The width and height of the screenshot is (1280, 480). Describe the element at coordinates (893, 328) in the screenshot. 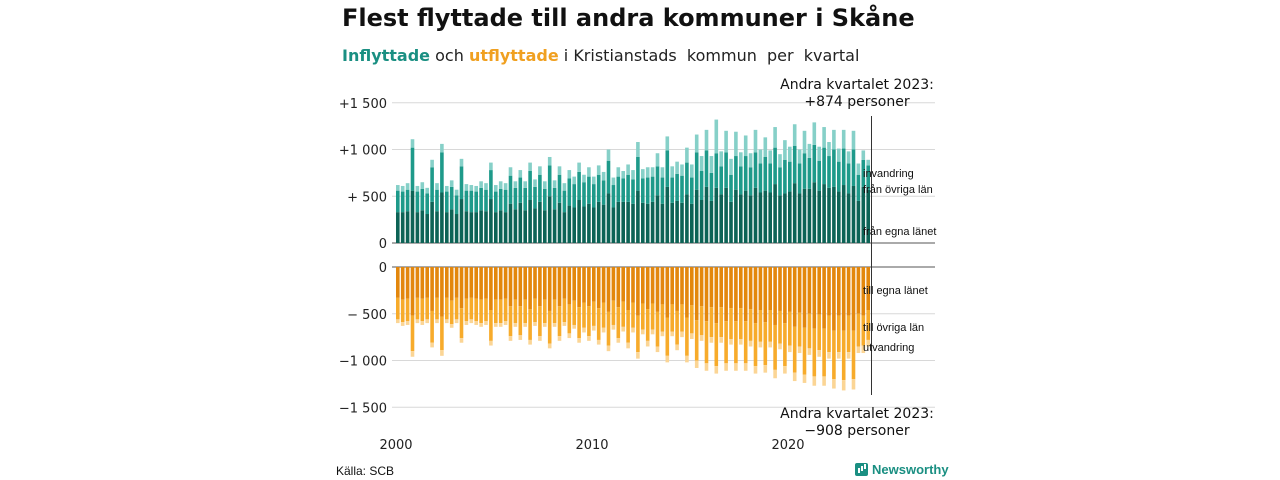

I see `series-label-out: till övriga län` at that location.